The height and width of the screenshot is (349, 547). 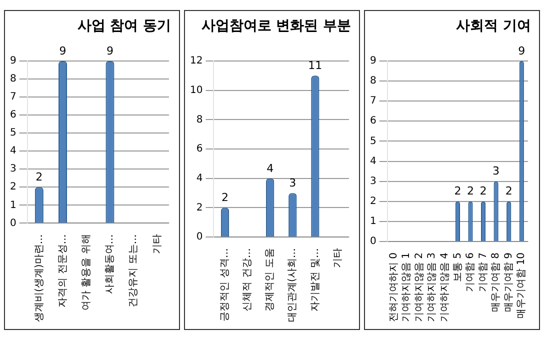 What do you see at coordinates (276, 26) in the screenshot?
I see `chart-title: 사업참여로 변화된 부분` at bounding box center [276, 26].